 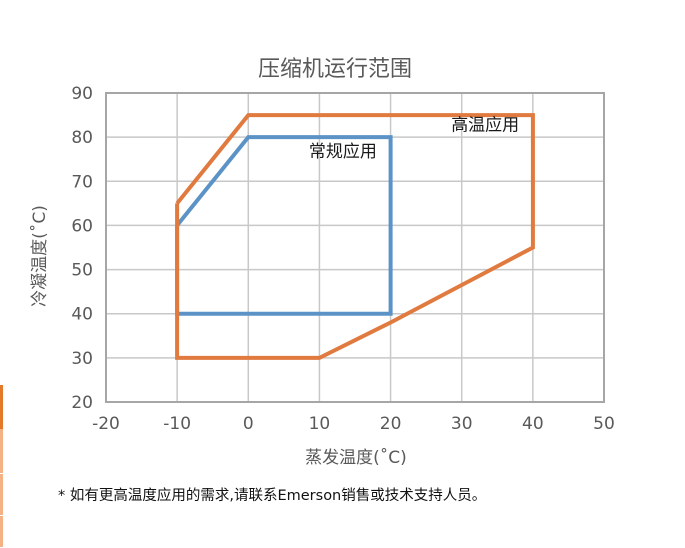 I want to click on y-tick-label: 80, so click(x=82, y=138).